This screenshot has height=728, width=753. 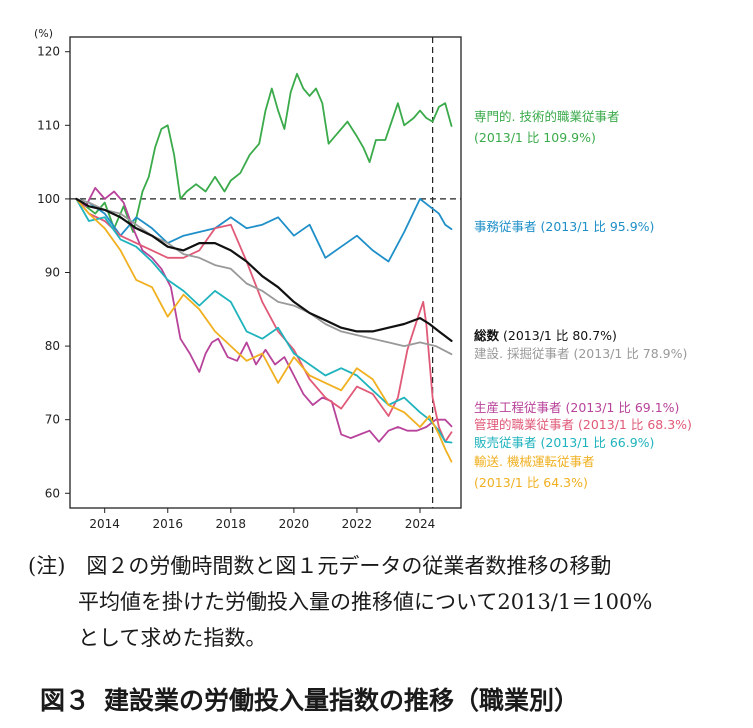 I want to click on y-axis: 60 70 80 90 100 110 120, so click(x=53, y=272).